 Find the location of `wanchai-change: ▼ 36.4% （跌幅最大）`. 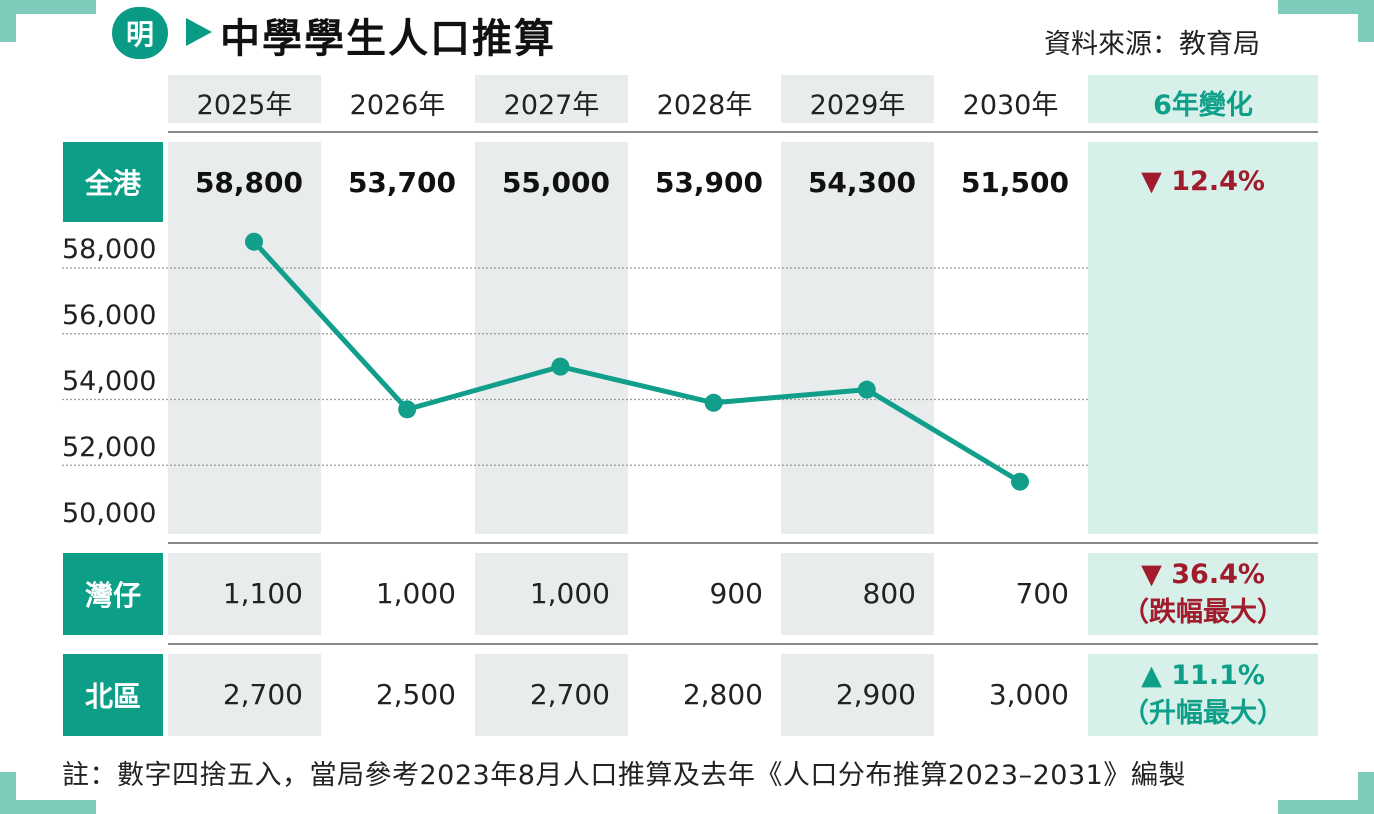

wanchai-change: ▼ 36.4% （跌幅最大） is located at coordinates (1203, 594).